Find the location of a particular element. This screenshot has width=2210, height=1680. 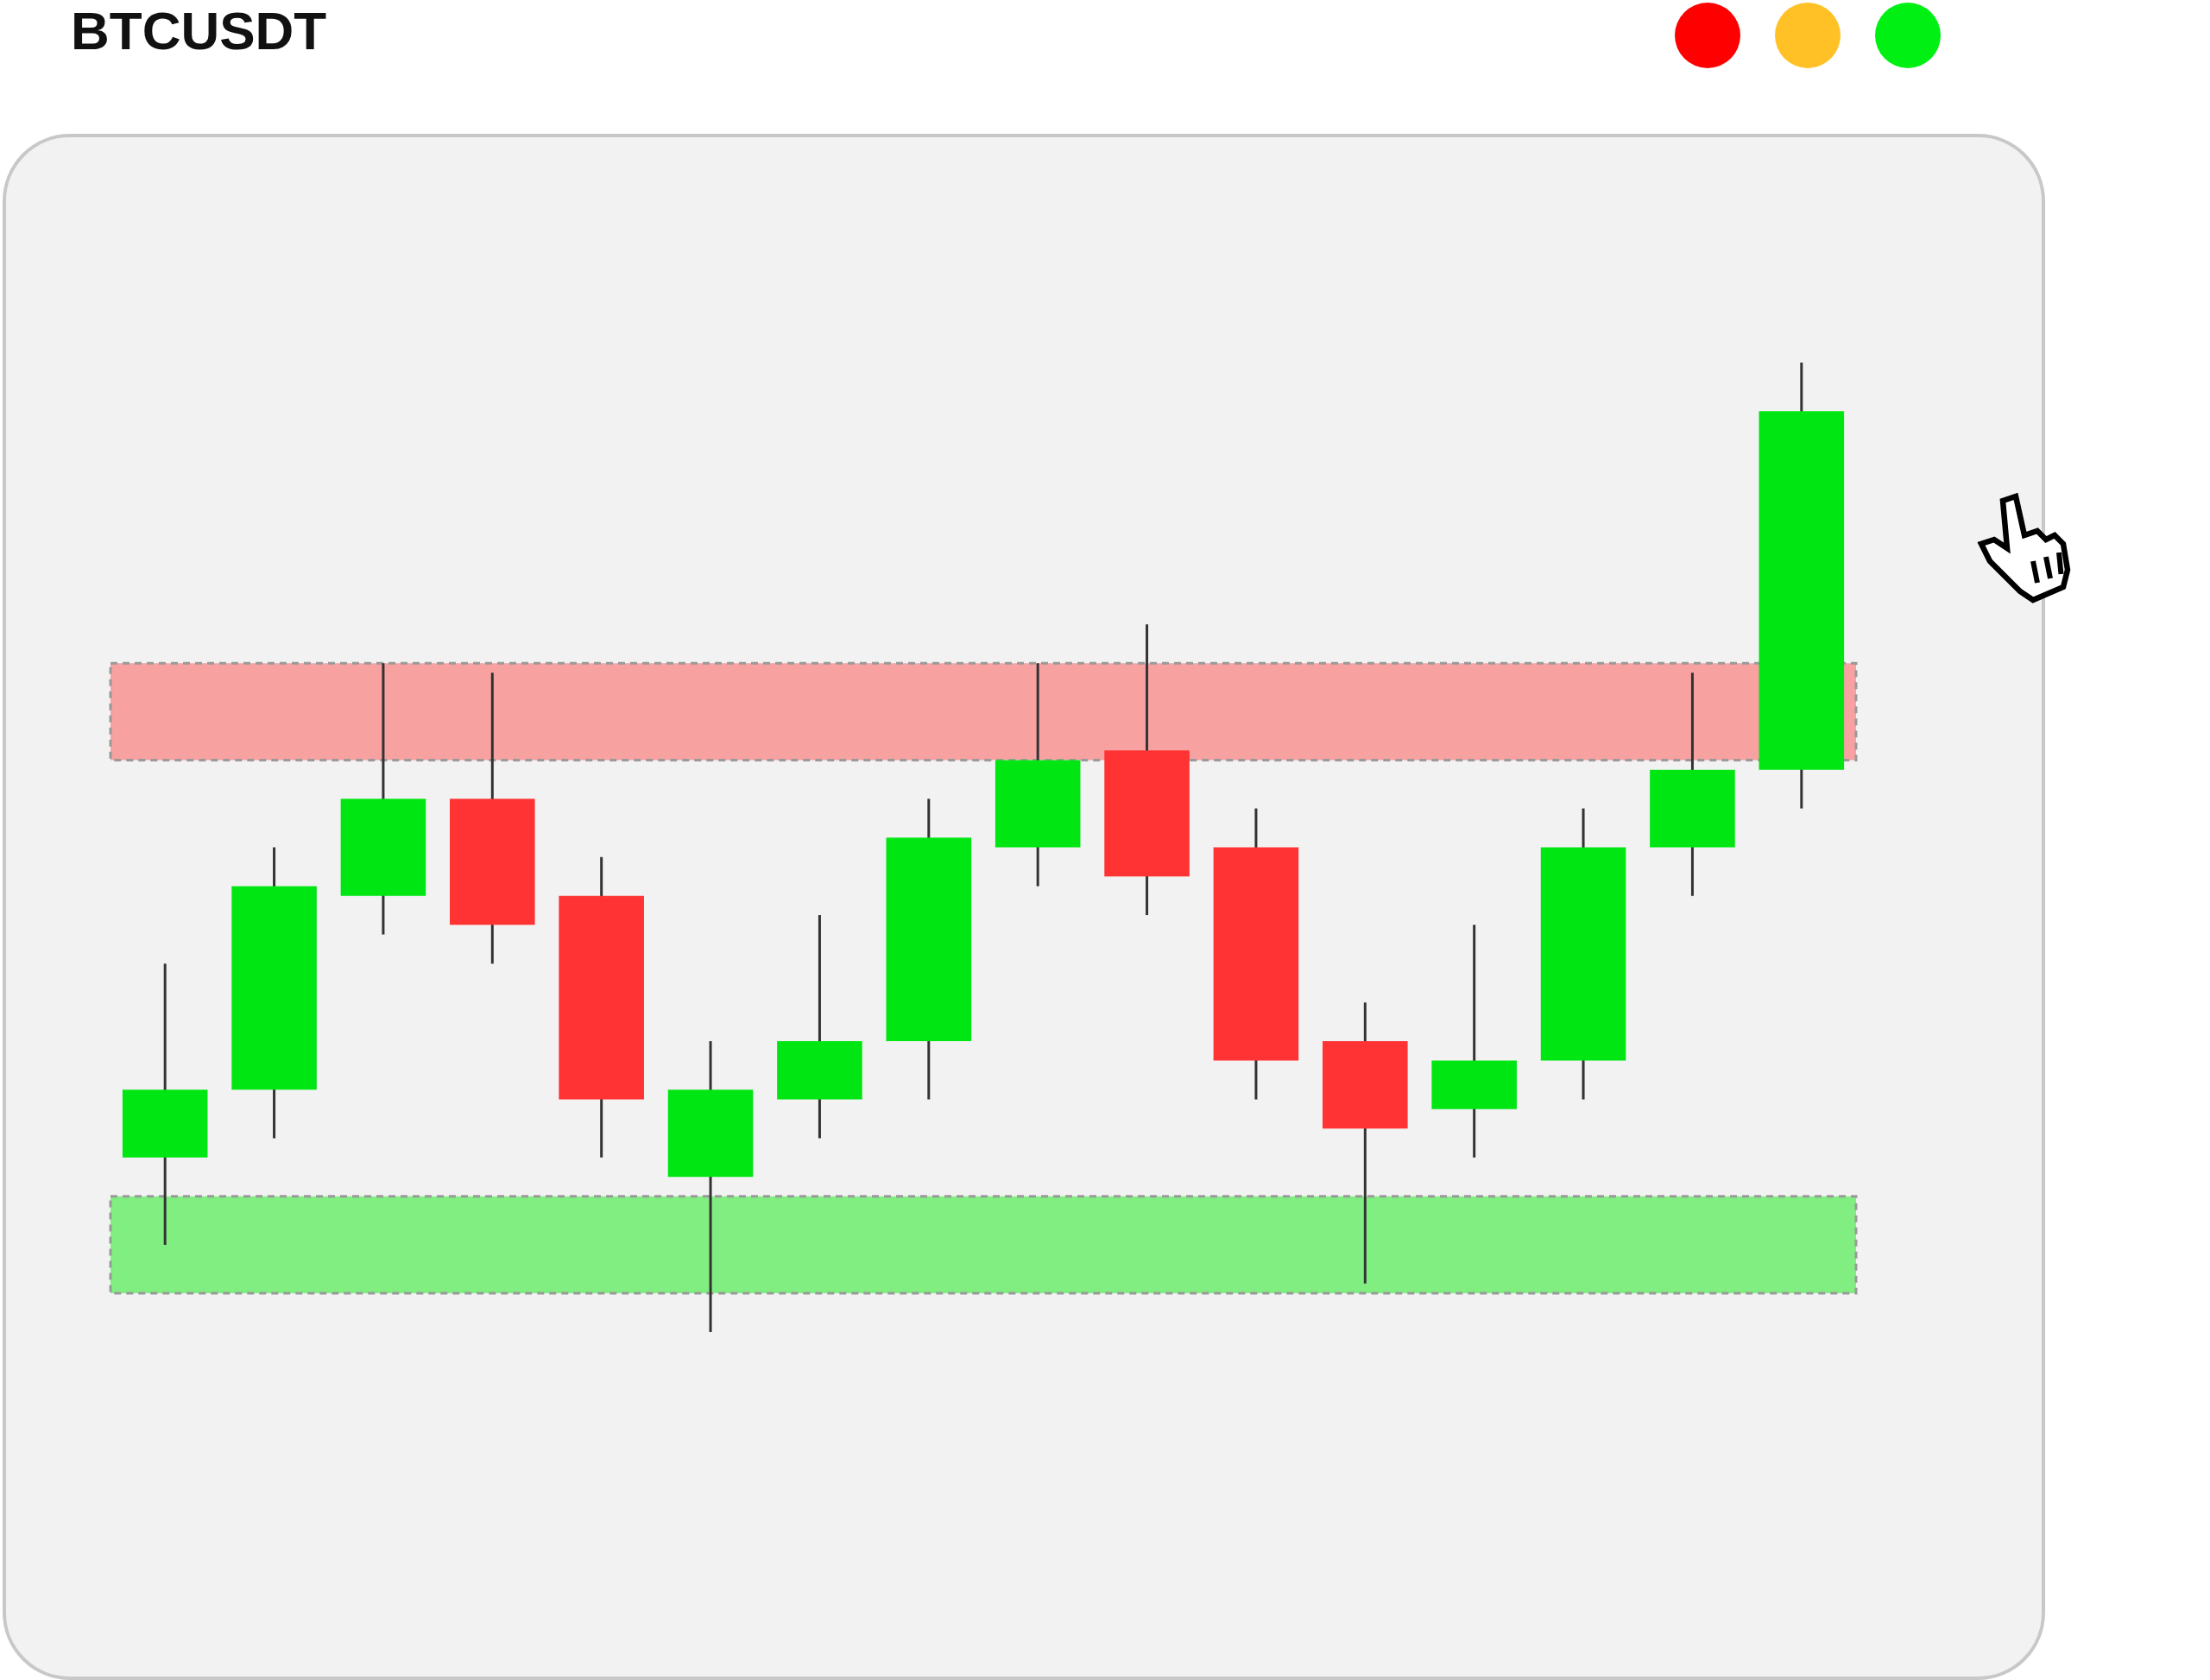

chart-title: BTCUSDT is located at coordinates (199, 31).